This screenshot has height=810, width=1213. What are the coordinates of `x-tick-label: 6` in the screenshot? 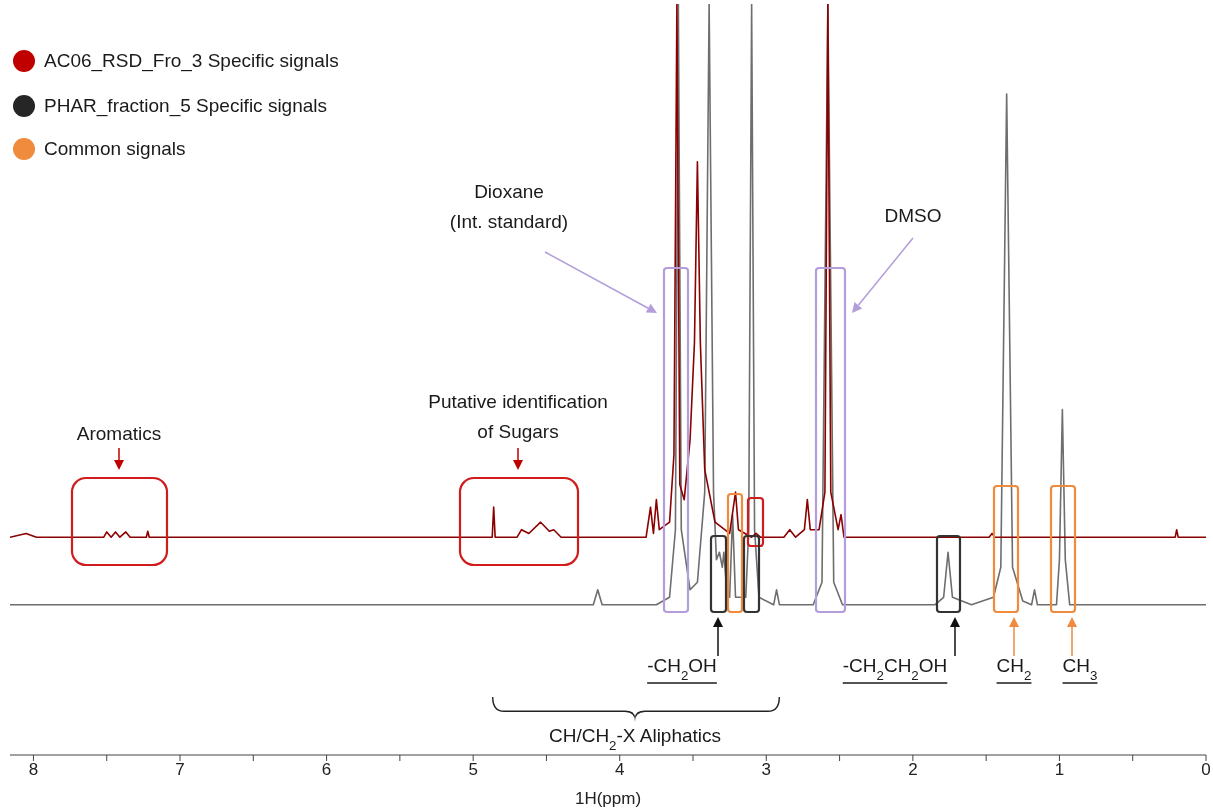 It's located at (326, 770).